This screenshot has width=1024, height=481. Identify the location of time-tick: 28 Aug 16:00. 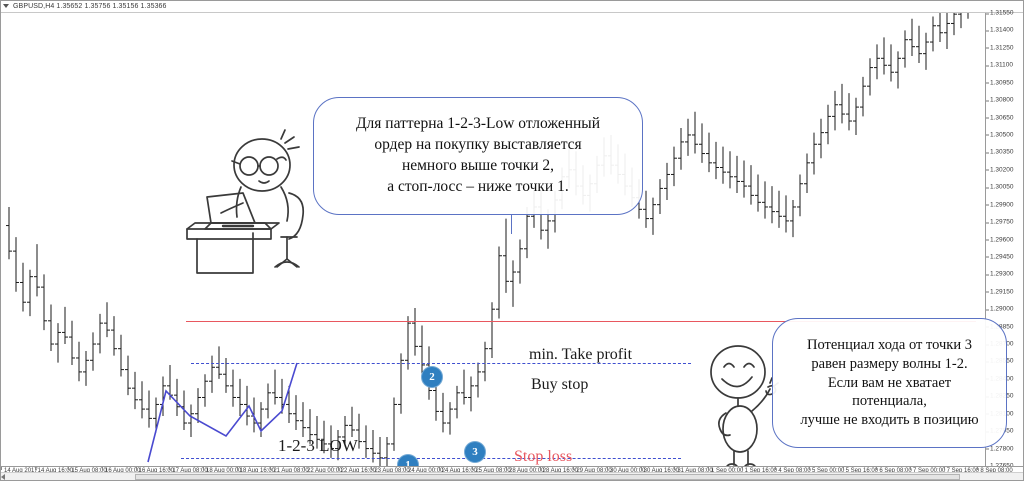
(558, 470).